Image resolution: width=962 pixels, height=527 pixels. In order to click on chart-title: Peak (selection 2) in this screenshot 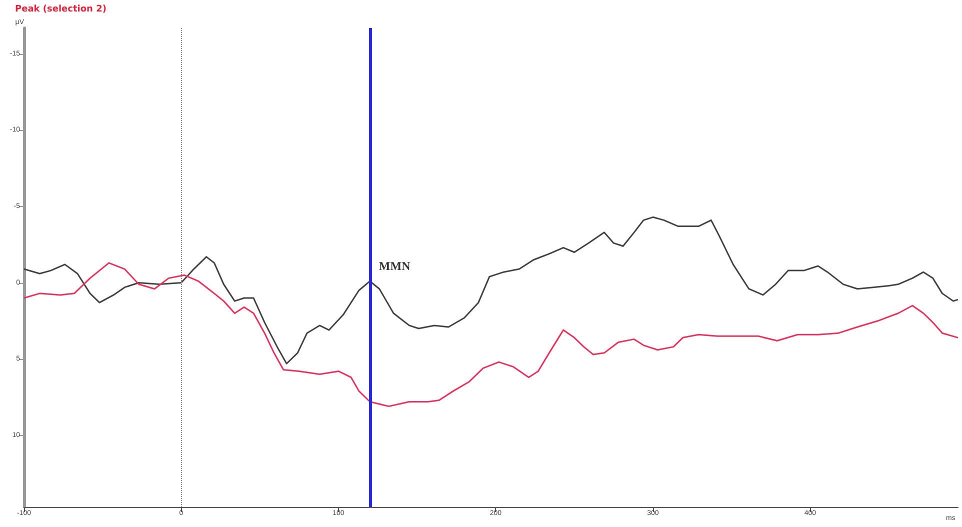, I will do `click(60, 9)`.